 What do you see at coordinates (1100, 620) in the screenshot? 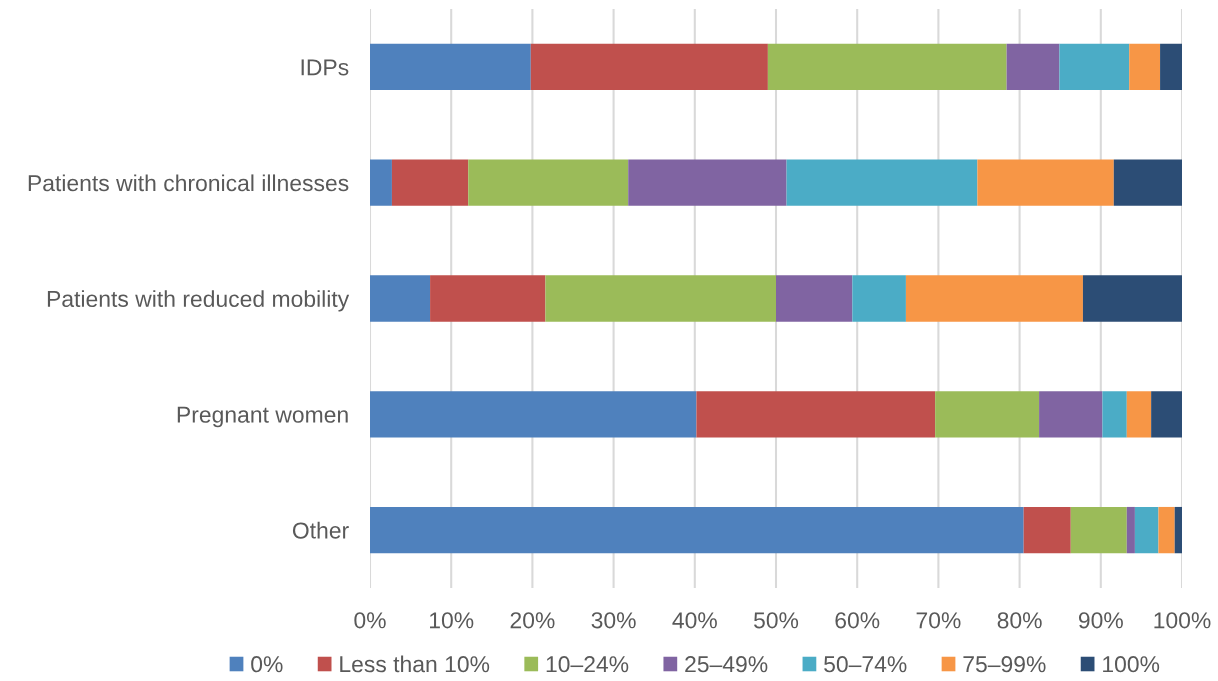
I see `x-tick-label: 90%` at bounding box center [1100, 620].